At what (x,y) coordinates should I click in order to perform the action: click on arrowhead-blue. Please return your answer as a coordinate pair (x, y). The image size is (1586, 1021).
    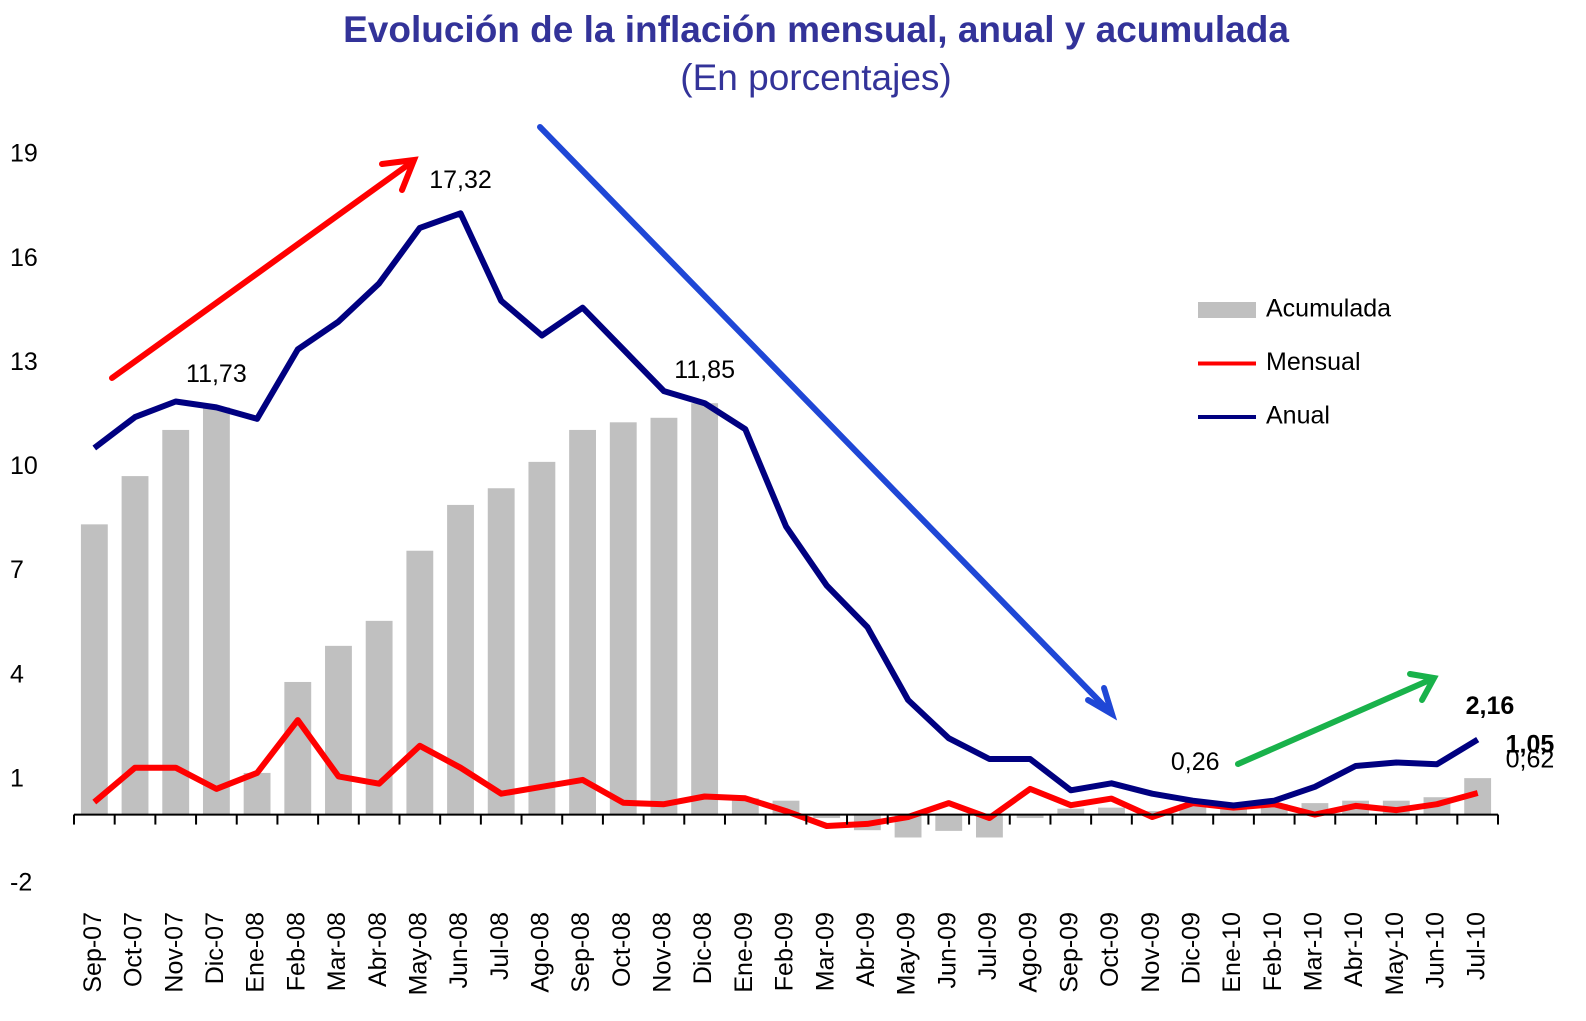
    Looking at the image, I should click on (1101, 703).